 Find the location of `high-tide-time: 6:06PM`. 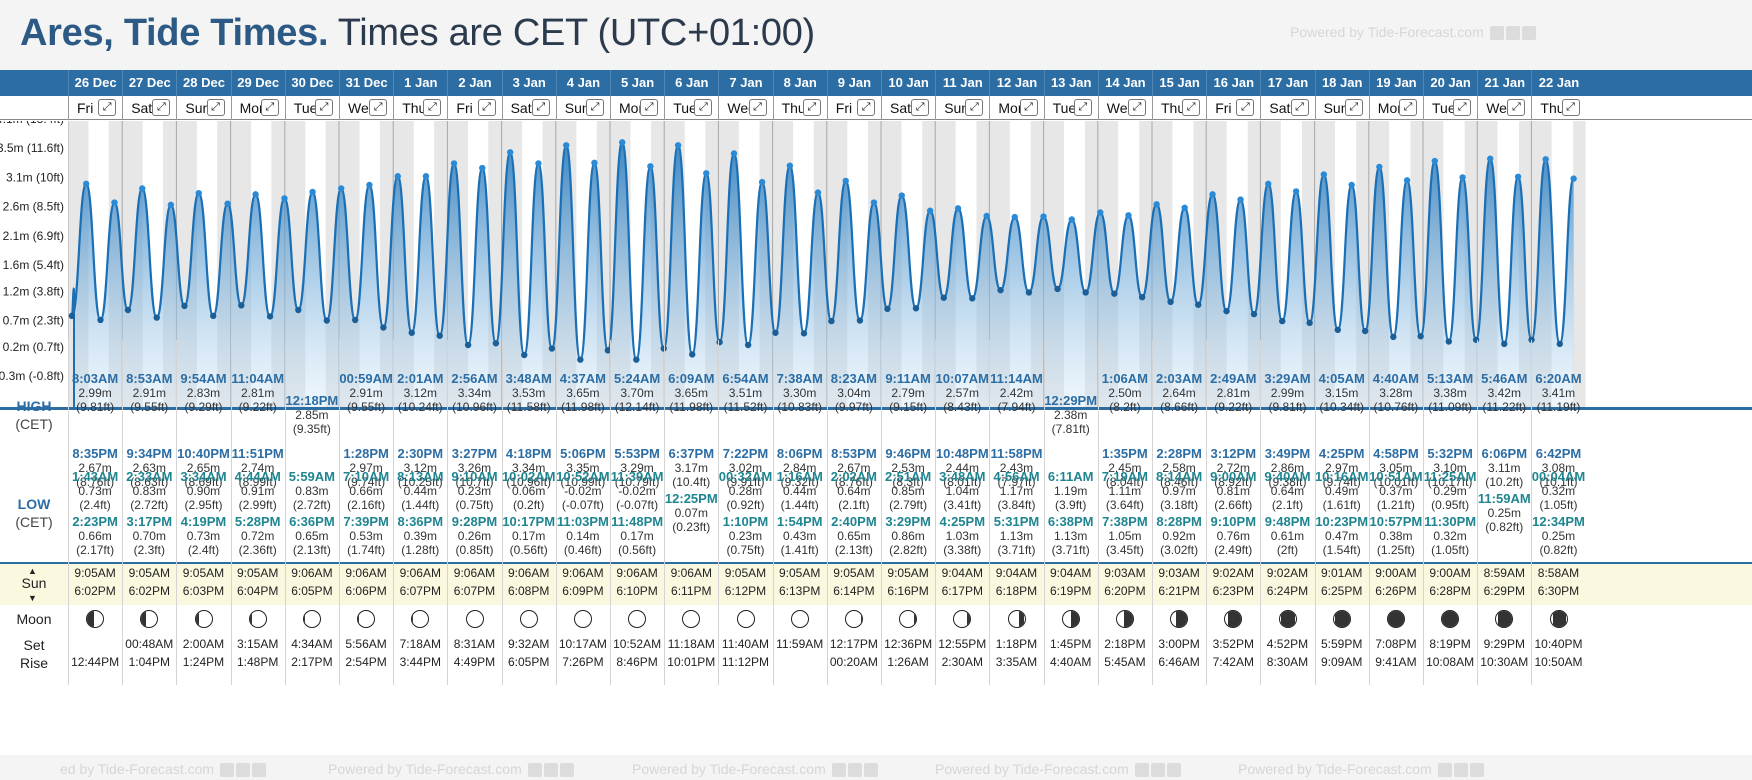

high-tide-time: 6:06PM is located at coordinates (1504, 453).